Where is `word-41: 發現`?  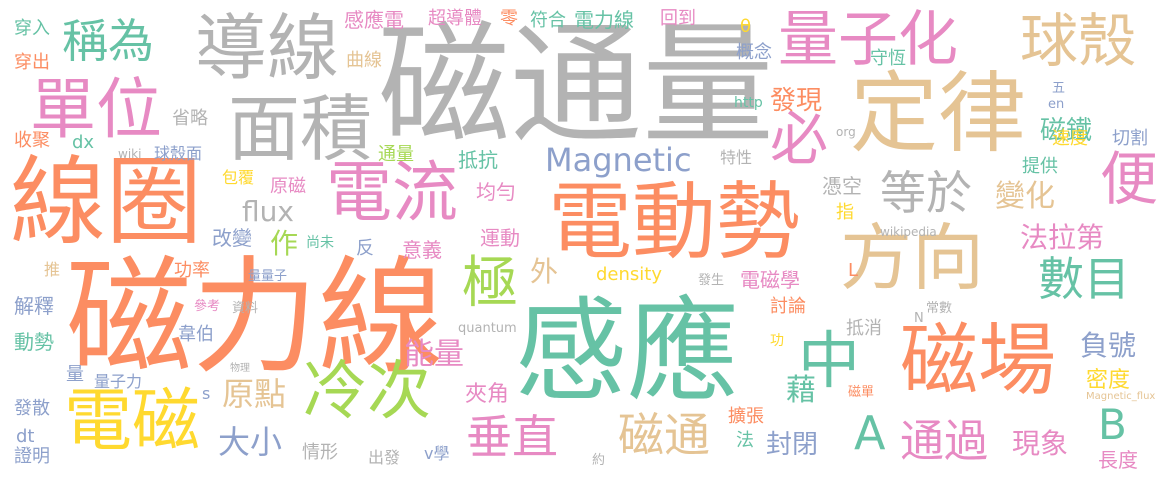
word-41: 發現 is located at coordinates (796, 101).